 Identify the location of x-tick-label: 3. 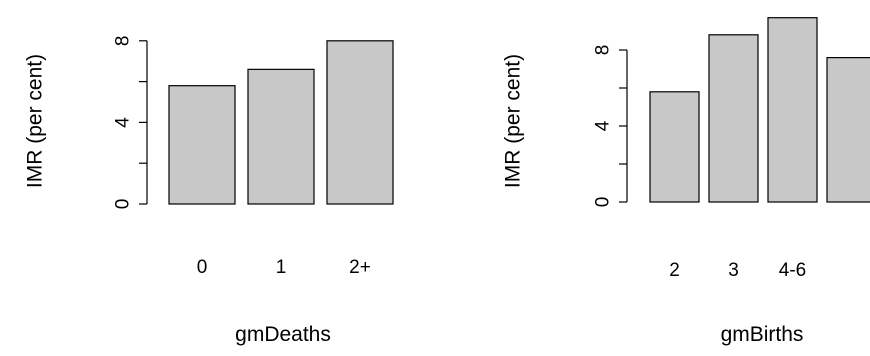
(733, 270).